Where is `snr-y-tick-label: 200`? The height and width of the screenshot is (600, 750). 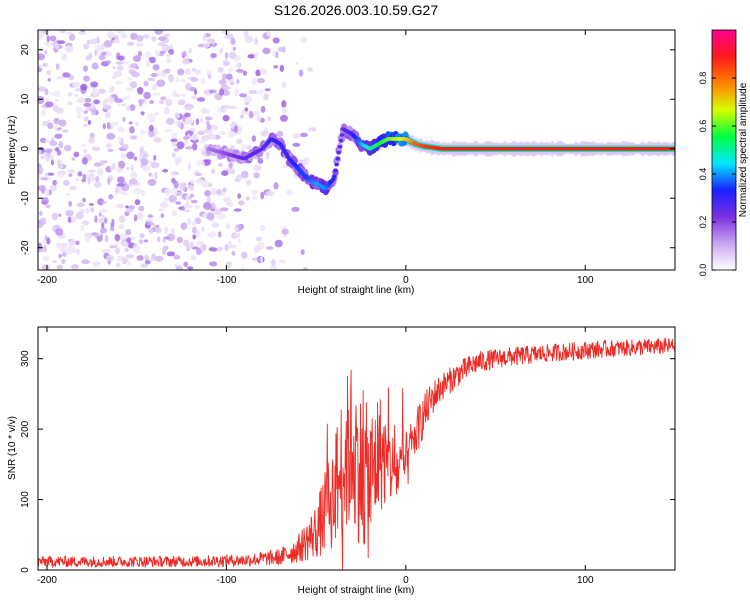 snr-y-tick-label: 200 is located at coordinates (25, 428).